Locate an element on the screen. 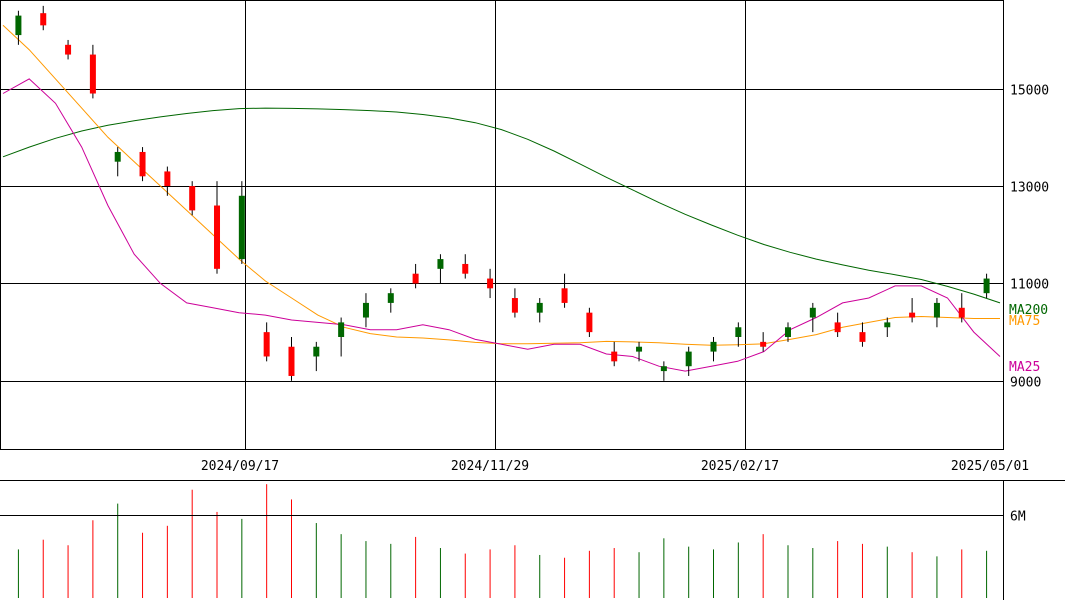 This screenshot has width=1065, height=604. date-tick-label: 2024/09/17 is located at coordinates (240, 466).